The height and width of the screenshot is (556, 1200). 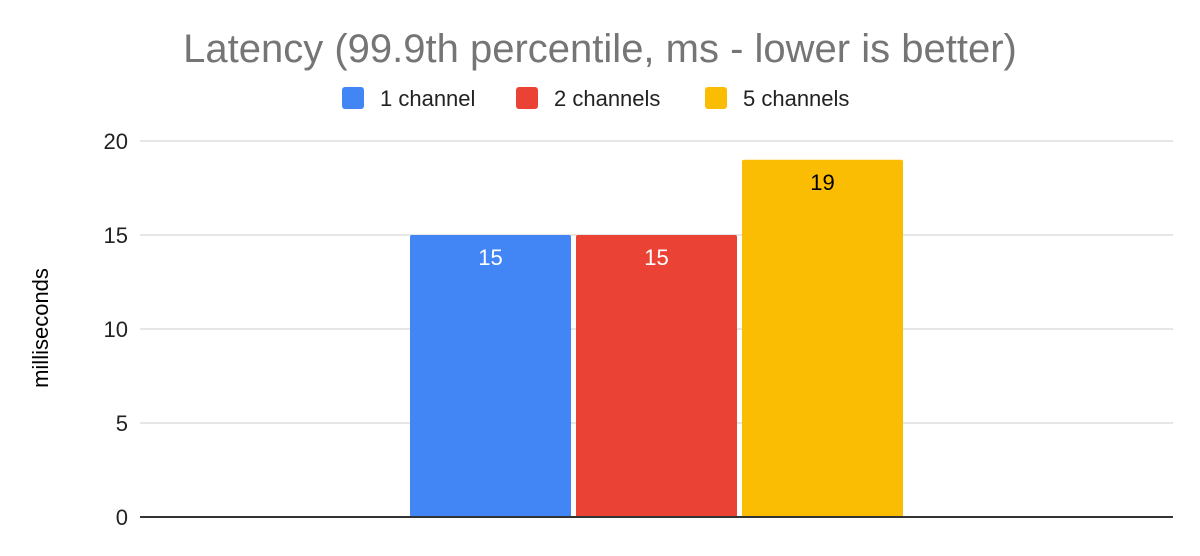 What do you see at coordinates (427, 98) in the screenshot?
I see `legend-label: 1 channel` at bounding box center [427, 98].